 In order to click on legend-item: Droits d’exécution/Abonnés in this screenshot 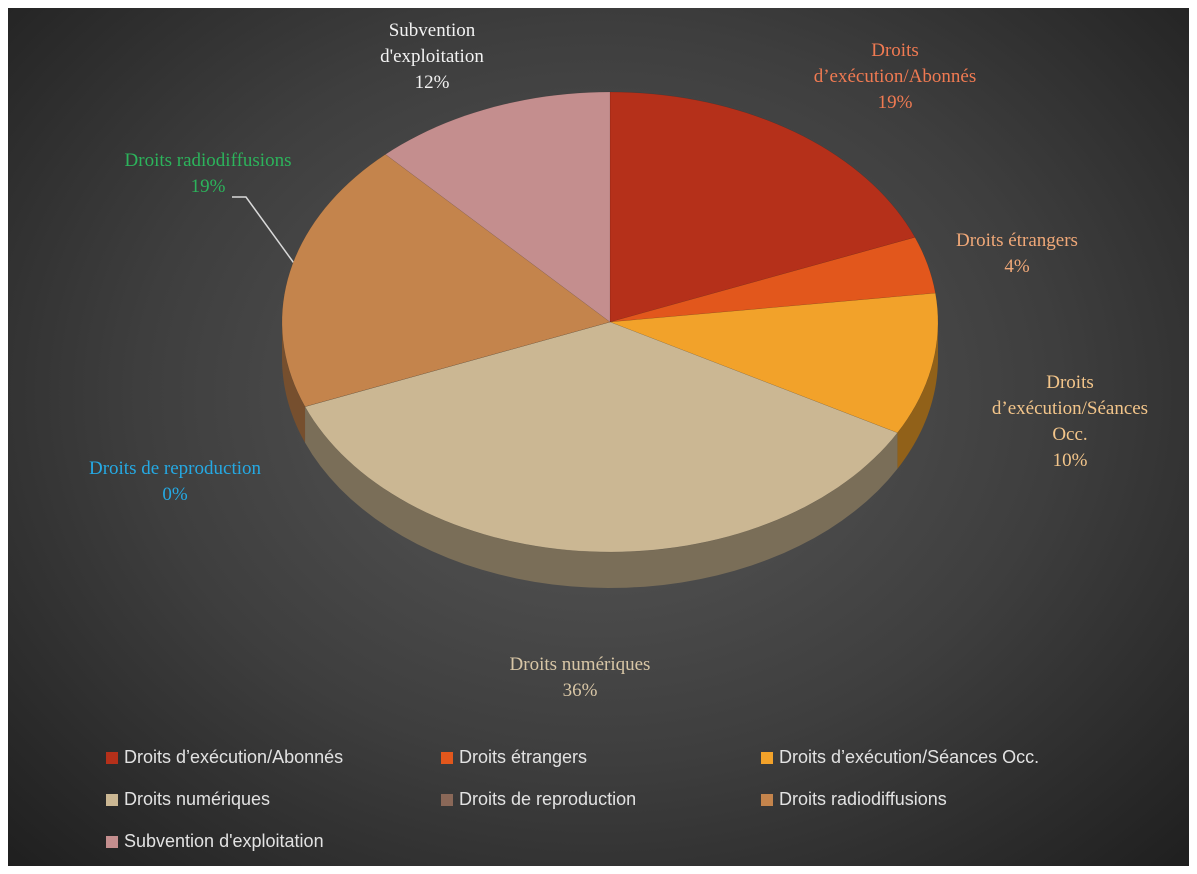, I will do `click(224, 757)`.